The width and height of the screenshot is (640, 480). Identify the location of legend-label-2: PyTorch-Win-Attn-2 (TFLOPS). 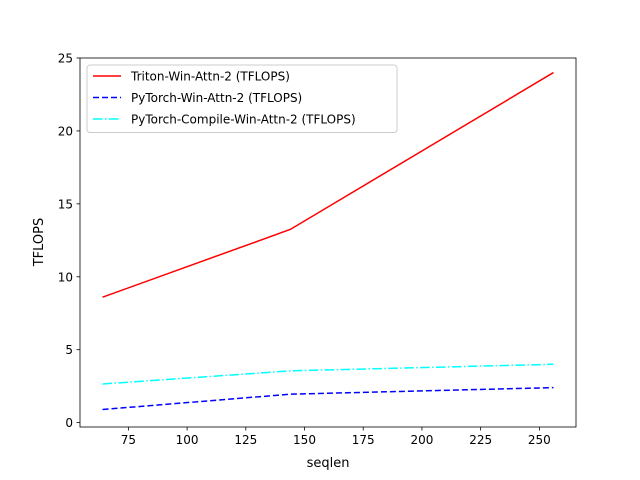
(216, 98).